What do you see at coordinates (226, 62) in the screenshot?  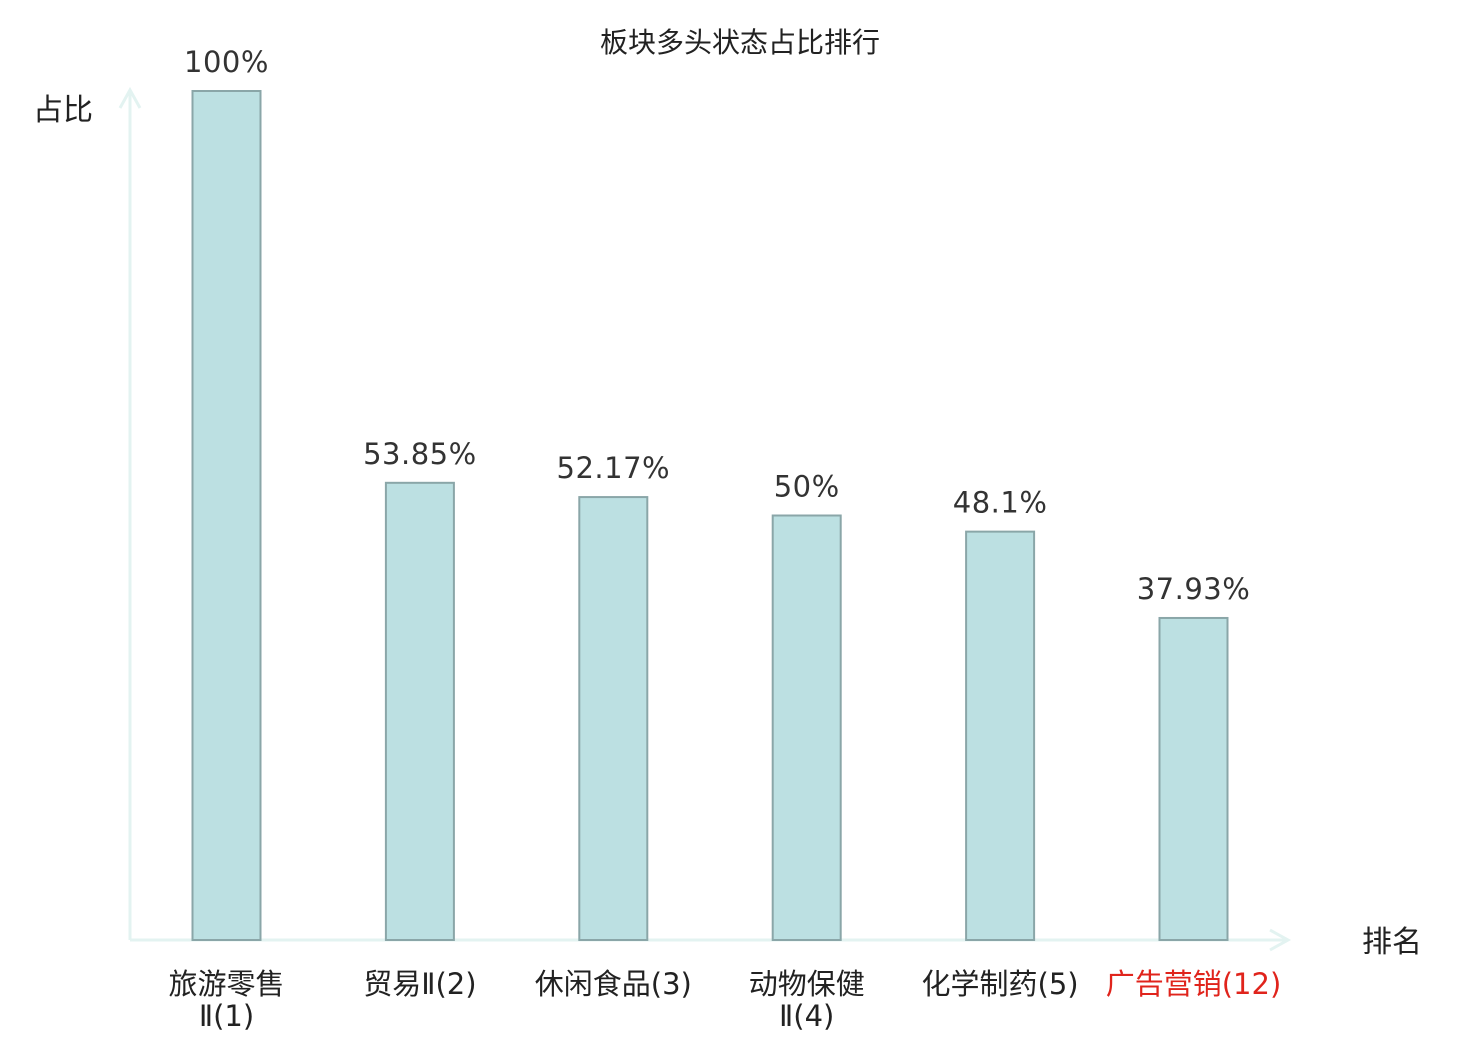 I see `value-label-1: 100%` at bounding box center [226, 62].